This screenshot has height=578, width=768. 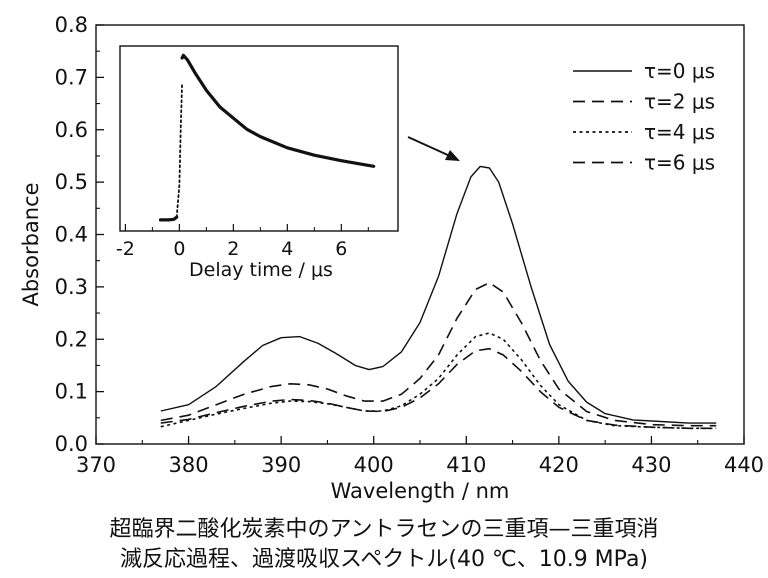 What do you see at coordinates (71, 77) in the screenshot?
I see `y-tick-label: 0.7` at bounding box center [71, 77].